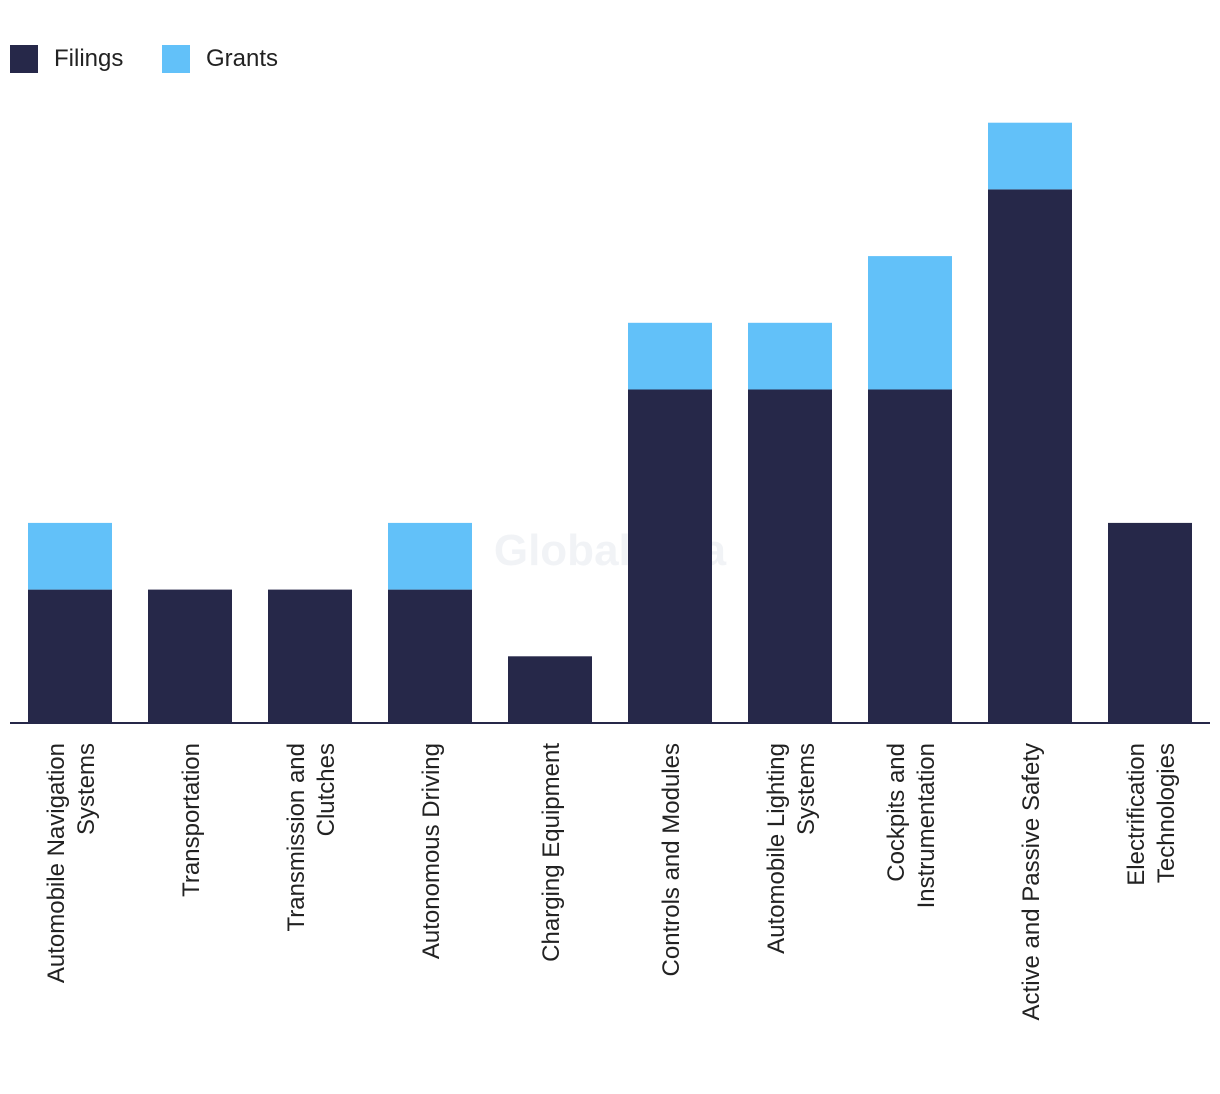 This screenshot has width=1220, height=1094. I want to click on category-label-line: Automobile Lighting, so click(776, 848).